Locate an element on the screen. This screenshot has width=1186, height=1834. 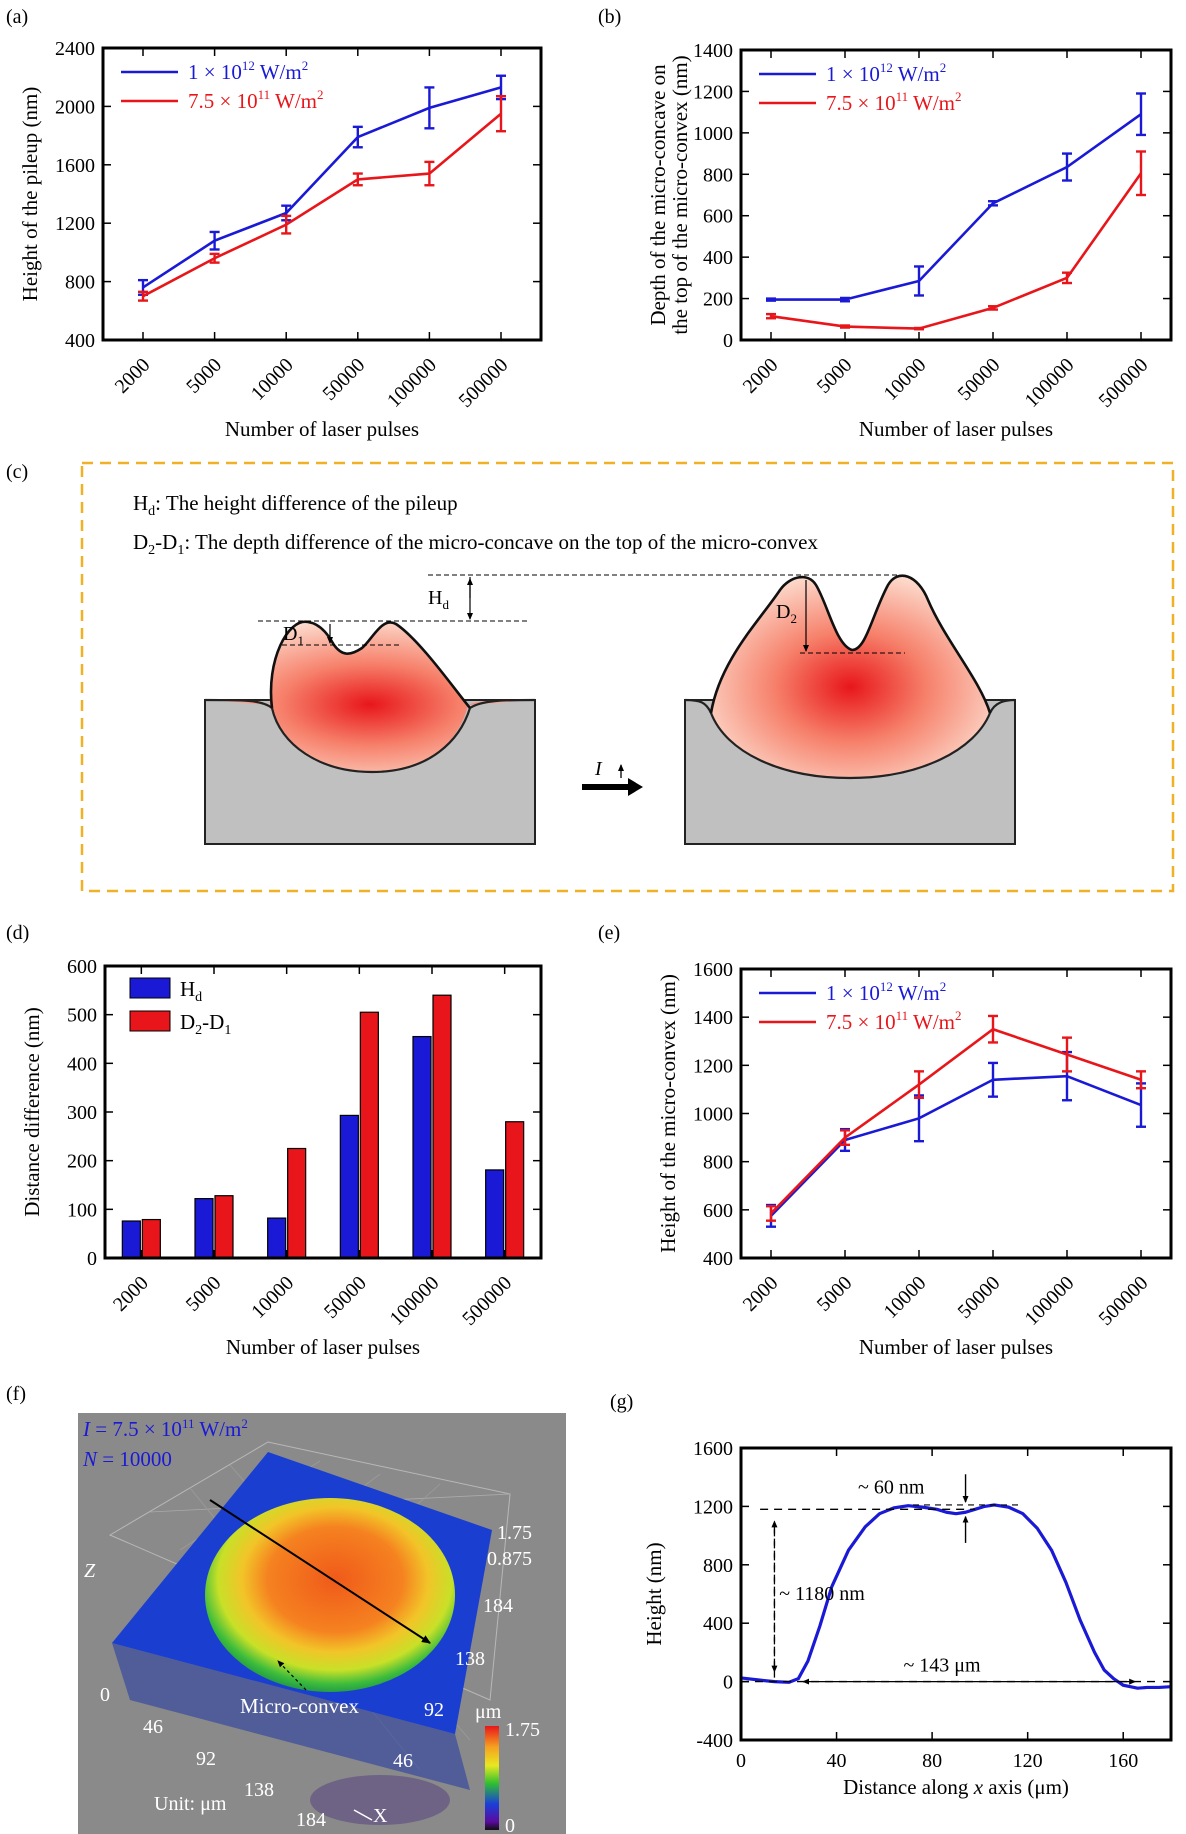
legend-label: D2-D1 is located at coordinates (205, 1024).